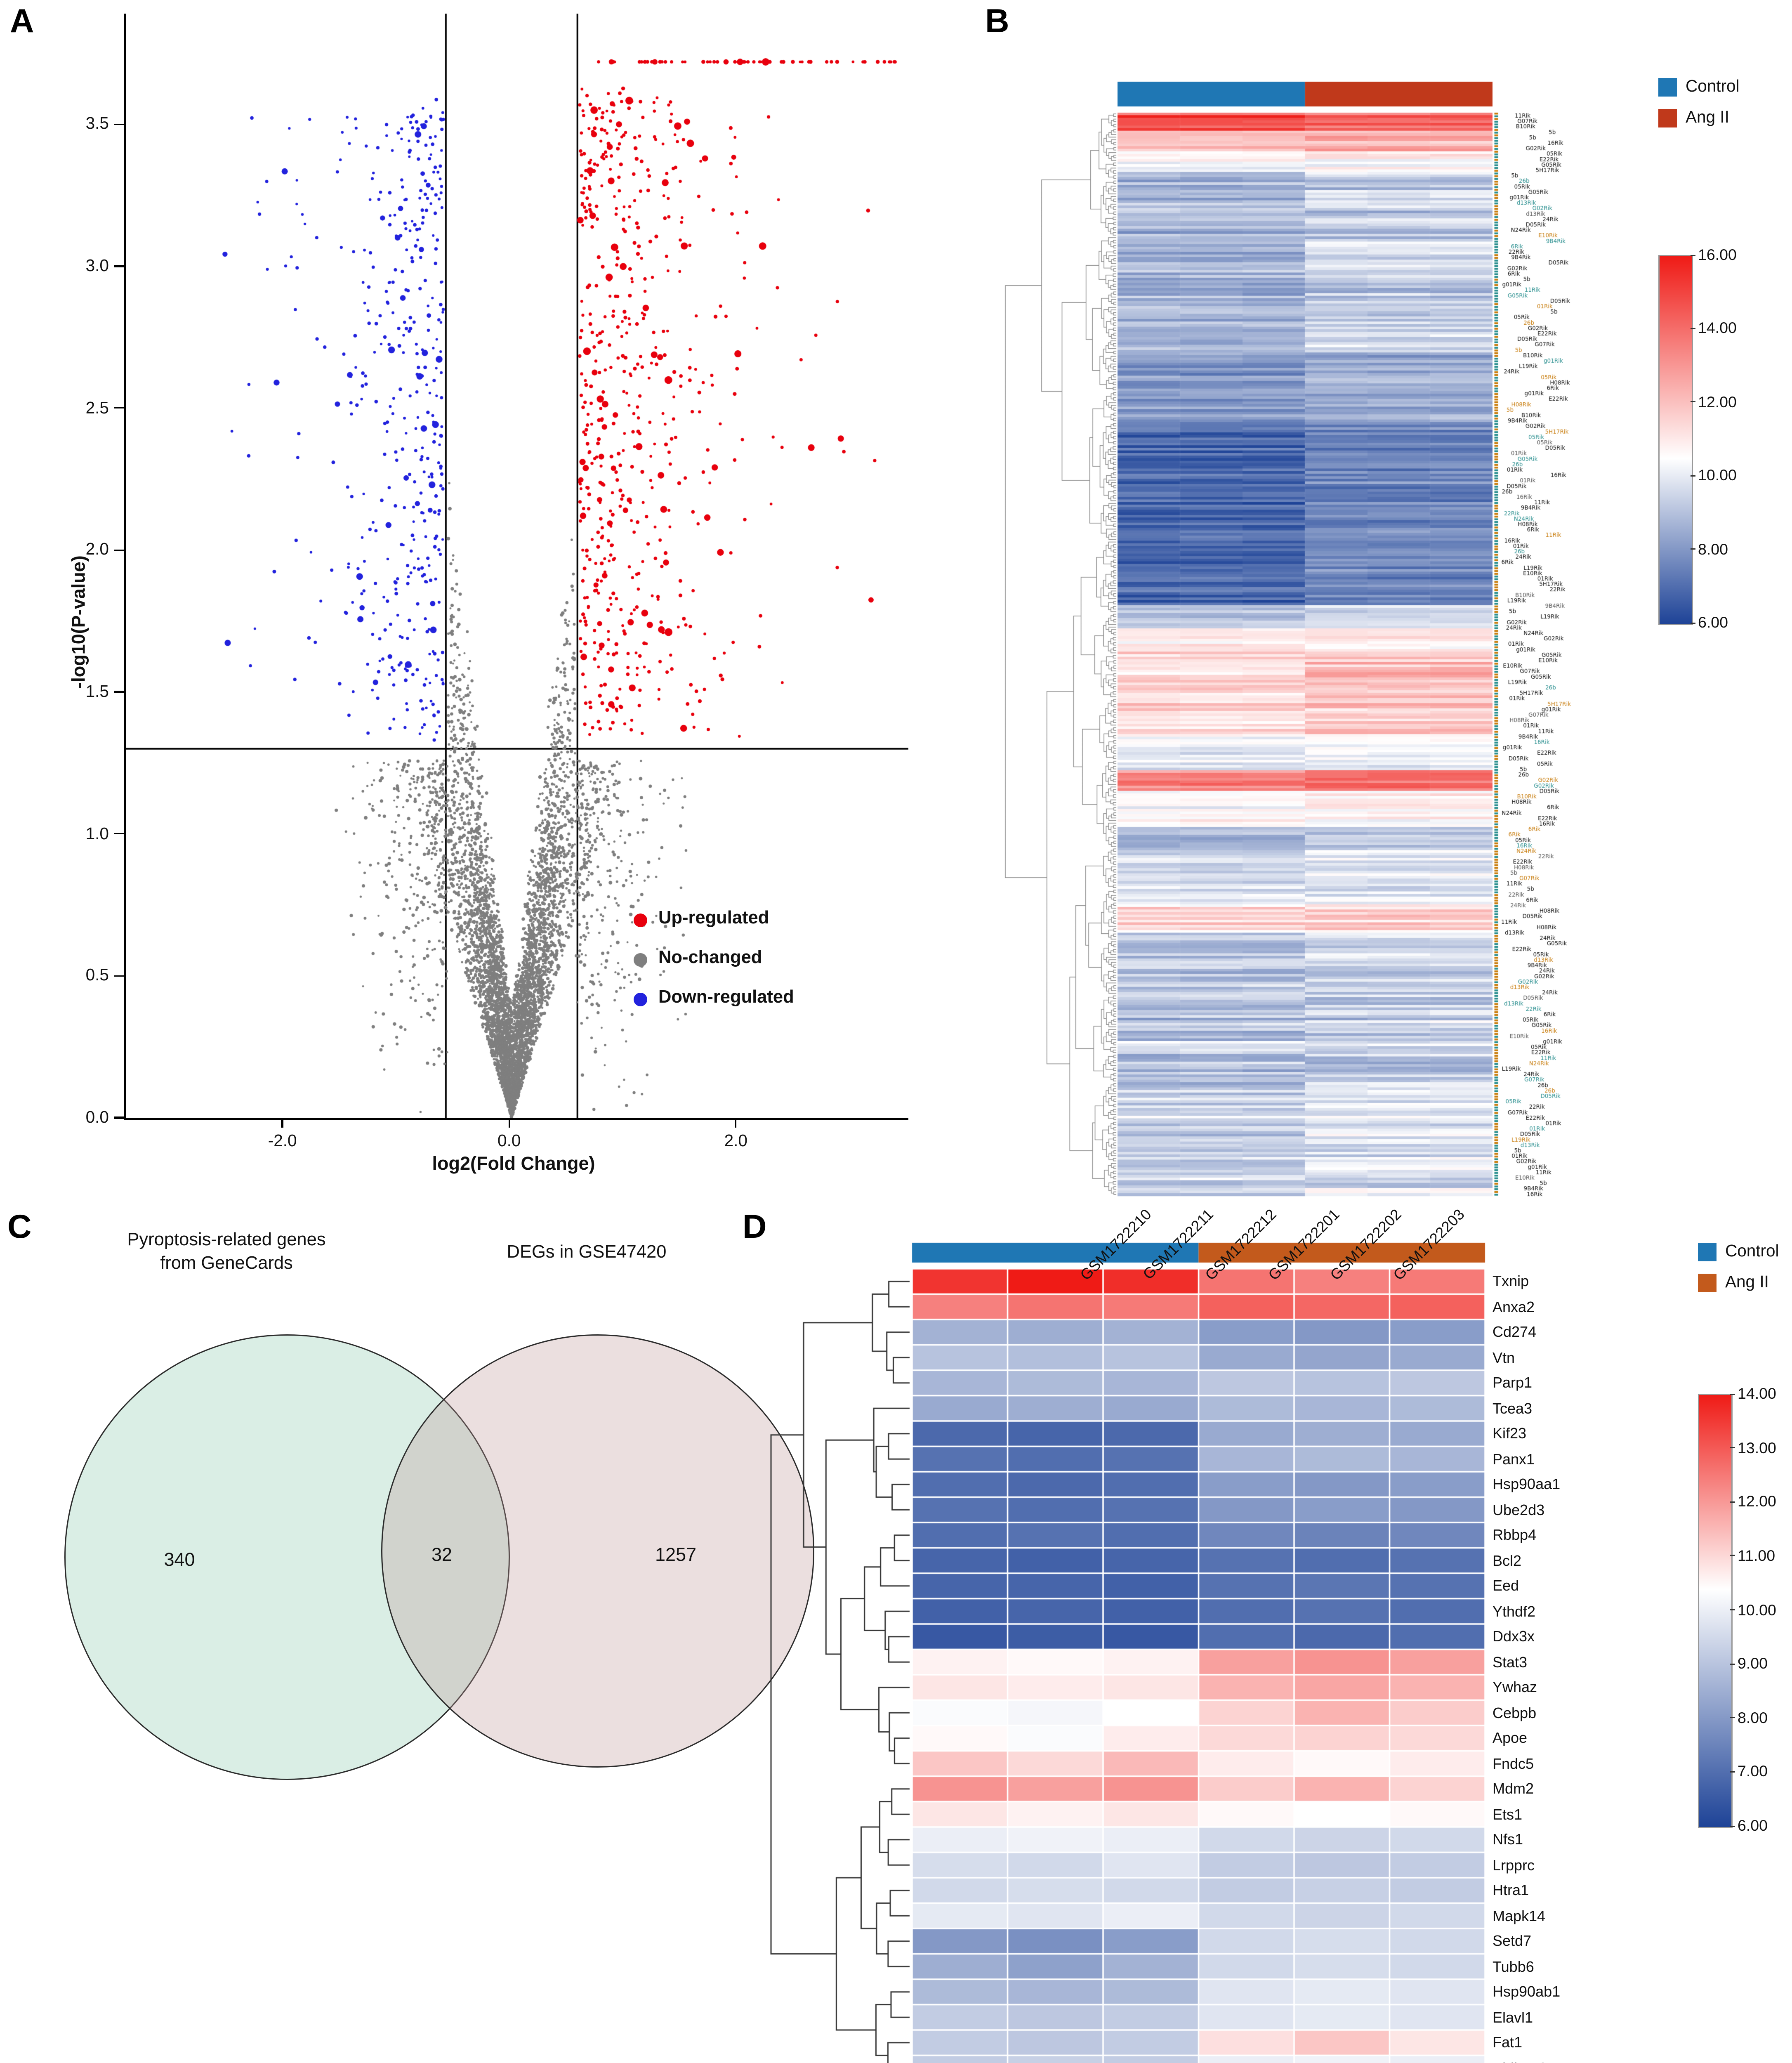  Describe the element at coordinates (97, 408) in the screenshot. I see `volcano-y-tick-label: 2.5` at that location.